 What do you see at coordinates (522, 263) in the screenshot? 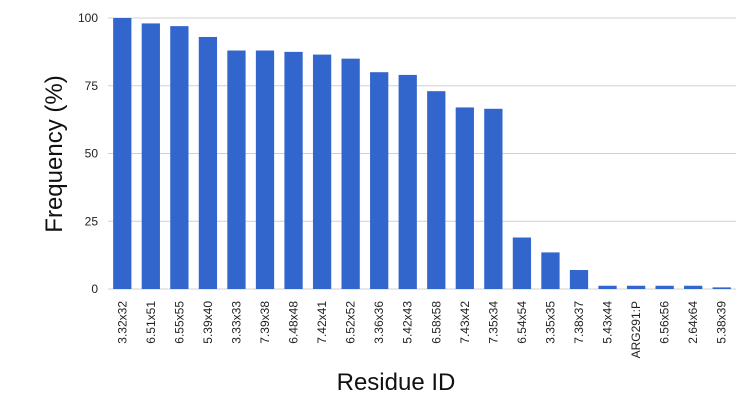
I see `bar-6.54x54` at bounding box center [522, 263].